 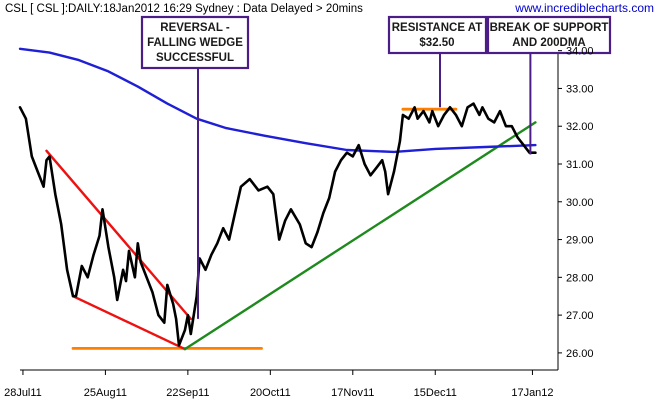 I want to click on annotation-breakdown: BREAK OF SUPPORT AND 200DMA, so click(x=549, y=35).